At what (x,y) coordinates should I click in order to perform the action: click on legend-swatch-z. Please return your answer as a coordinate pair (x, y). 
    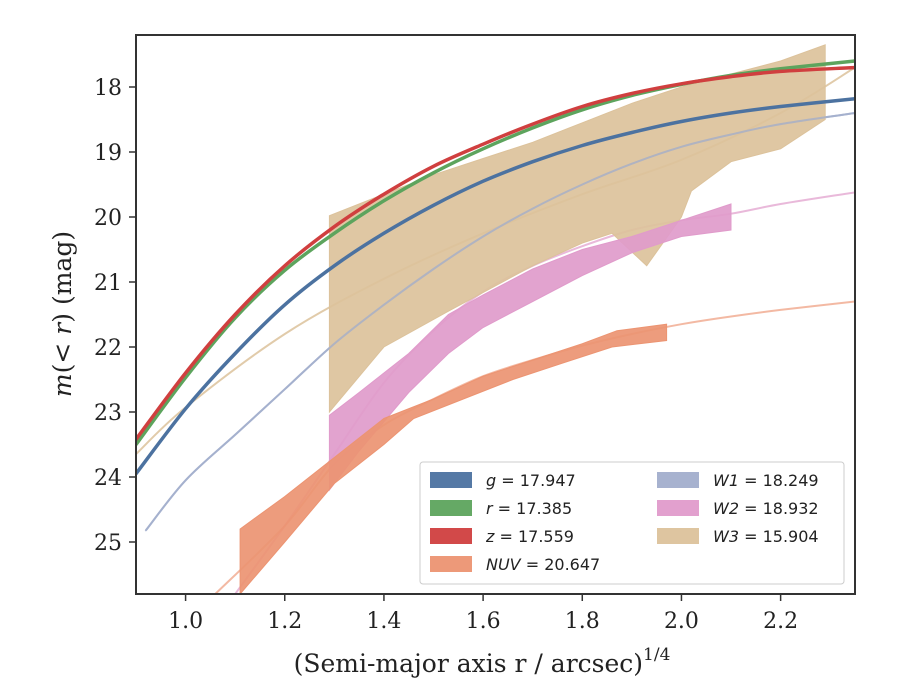
    Looking at the image, I should click on (451, 536).